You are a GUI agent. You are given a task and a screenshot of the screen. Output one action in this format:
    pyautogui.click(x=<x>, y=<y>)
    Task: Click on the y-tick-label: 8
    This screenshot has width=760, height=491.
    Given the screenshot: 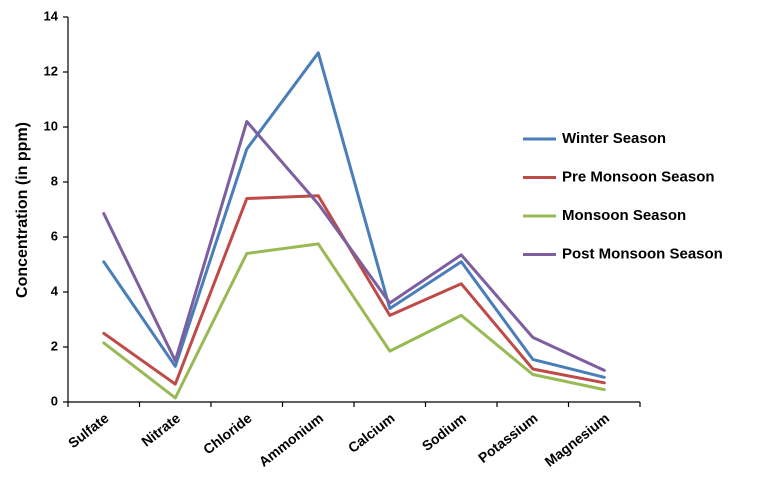 What is the action you would take?
    pyautogui.click(x=54, y=180)
    